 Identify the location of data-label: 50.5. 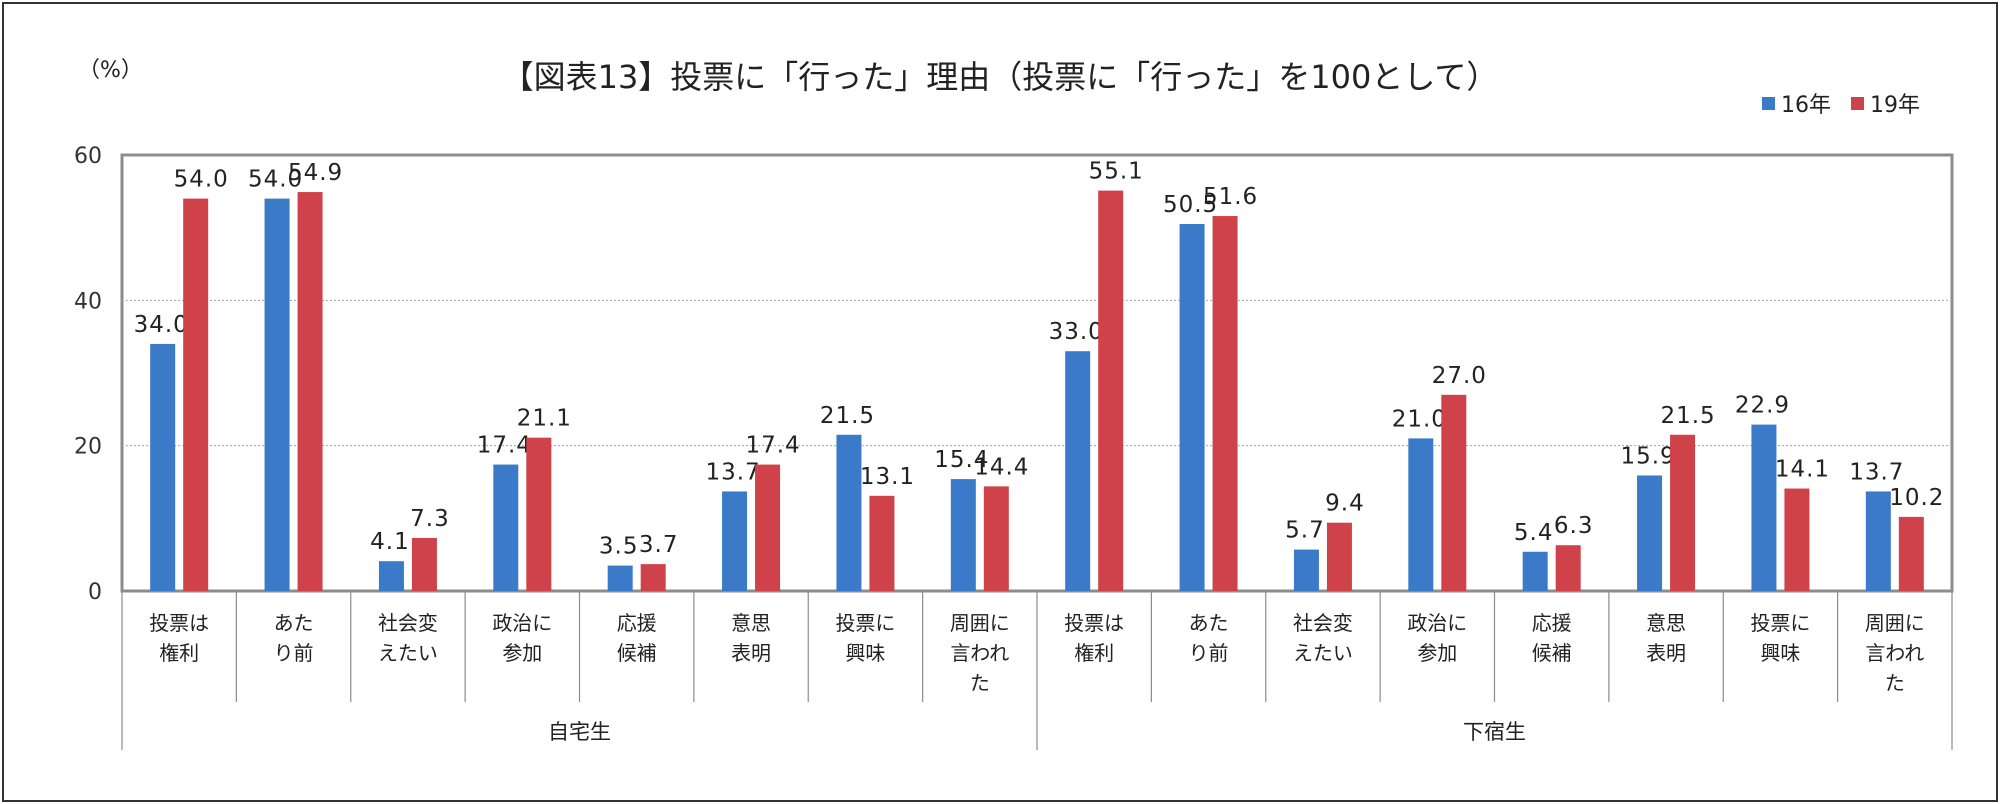
(1190, 205).